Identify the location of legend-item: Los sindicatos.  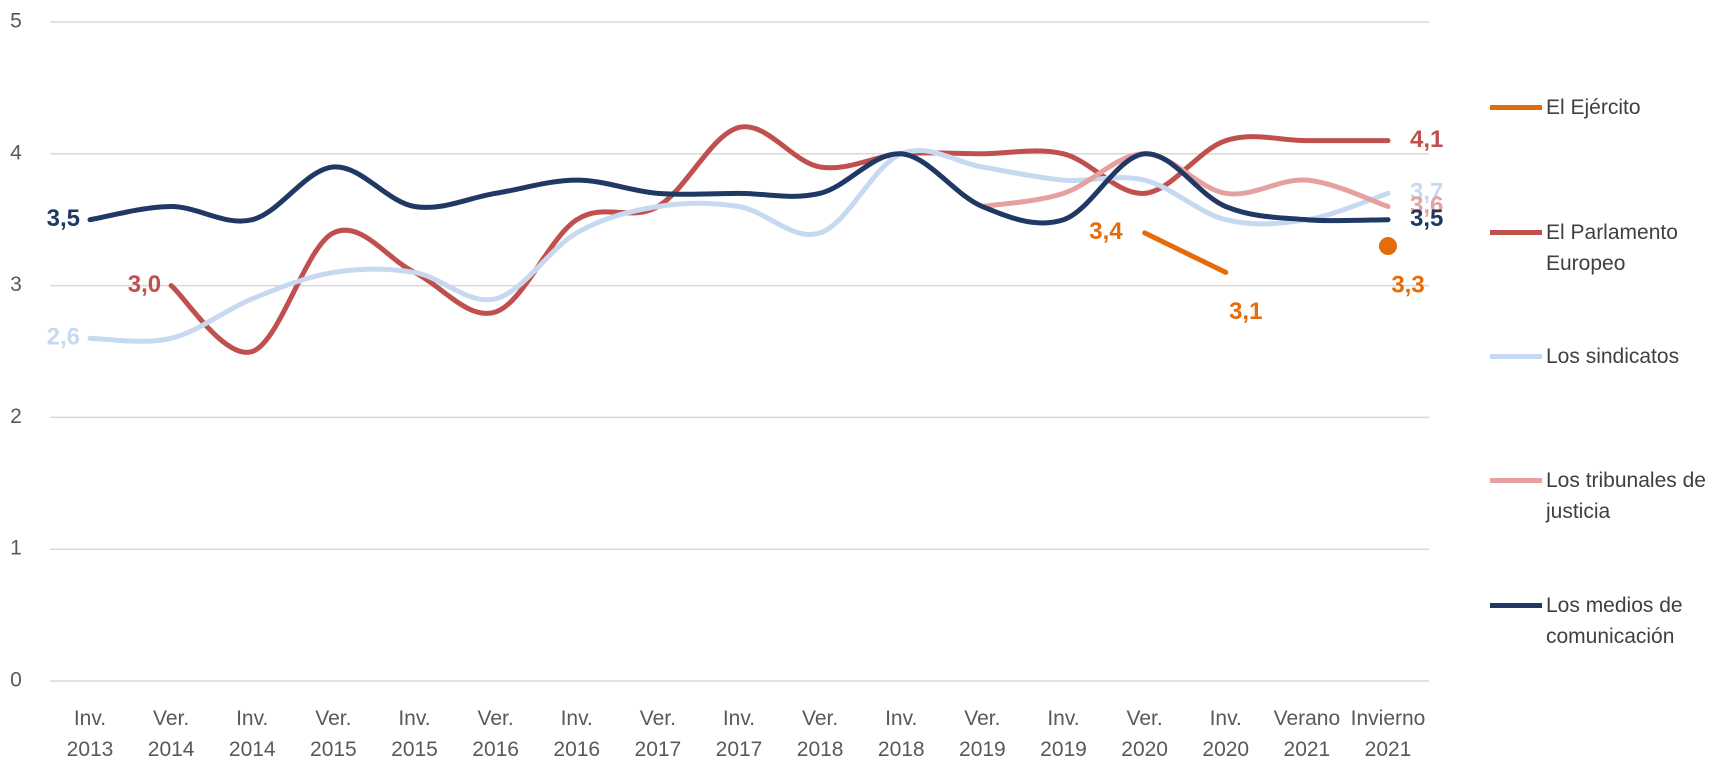
(1611, 356).